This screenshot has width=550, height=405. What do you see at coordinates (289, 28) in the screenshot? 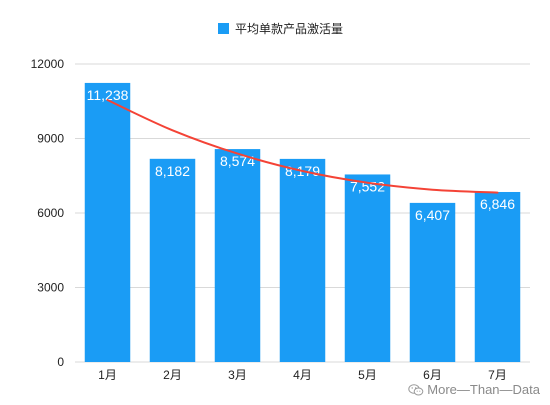
I see `legend-label: 平均单款产品激活量` at bounding box center [289, 28].